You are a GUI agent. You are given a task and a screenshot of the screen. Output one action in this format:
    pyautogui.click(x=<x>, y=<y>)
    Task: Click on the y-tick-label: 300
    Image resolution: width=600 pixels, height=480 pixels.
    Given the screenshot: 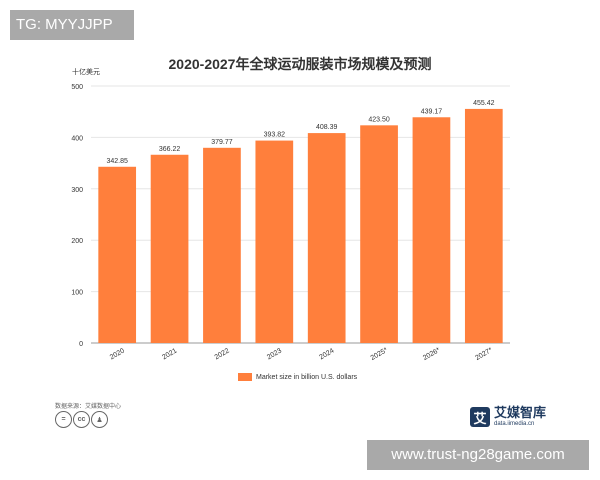 What is the action you would take?
    pyautogui.click(x=77, y=190)
    